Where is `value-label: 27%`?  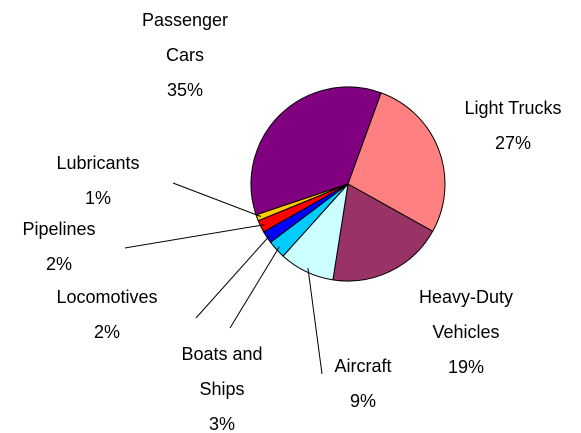 value-label: 27% is located at coordinates (513, 143).